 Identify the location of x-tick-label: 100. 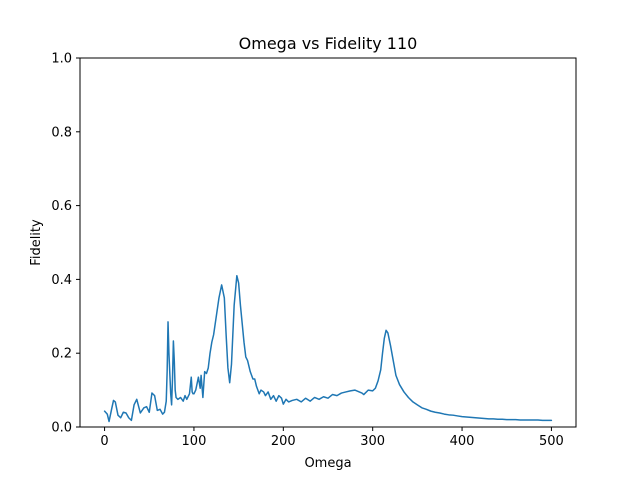
(194, 441).